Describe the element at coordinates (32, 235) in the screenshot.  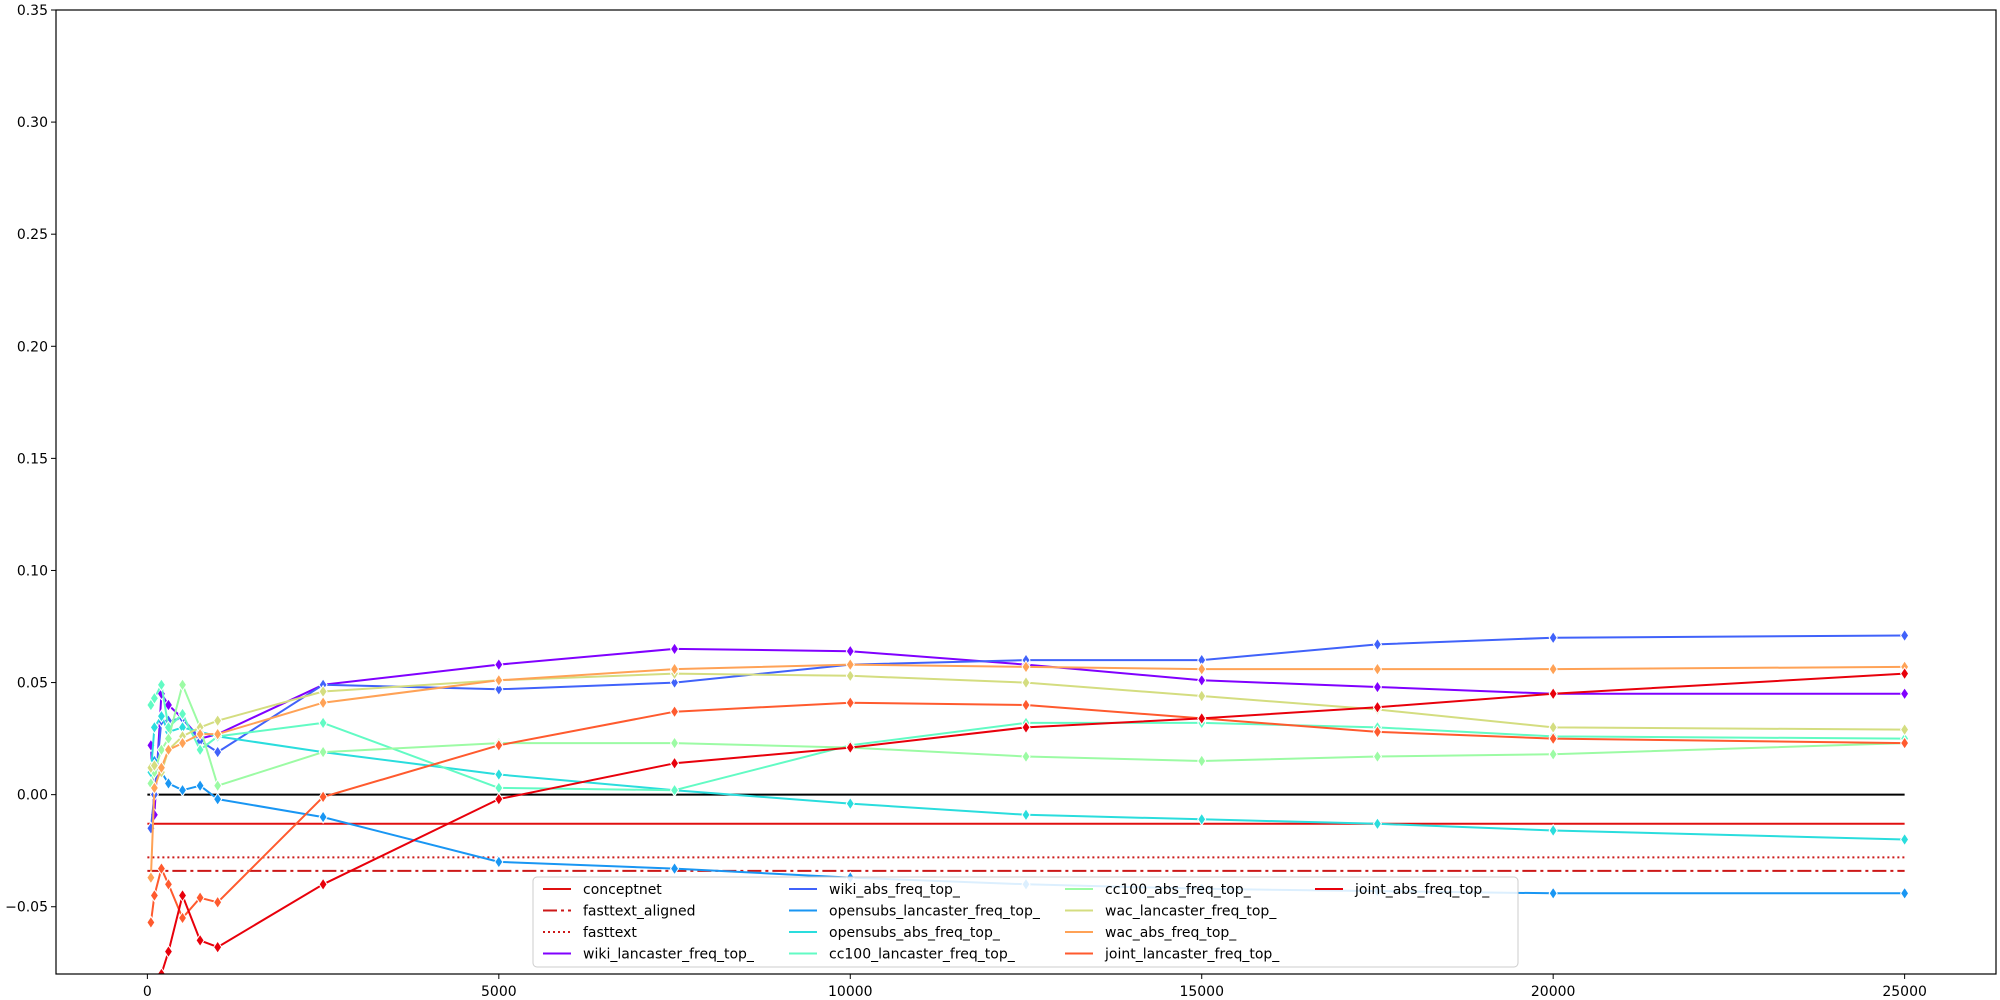
I see `y-tick-label: 0.25` at that location.